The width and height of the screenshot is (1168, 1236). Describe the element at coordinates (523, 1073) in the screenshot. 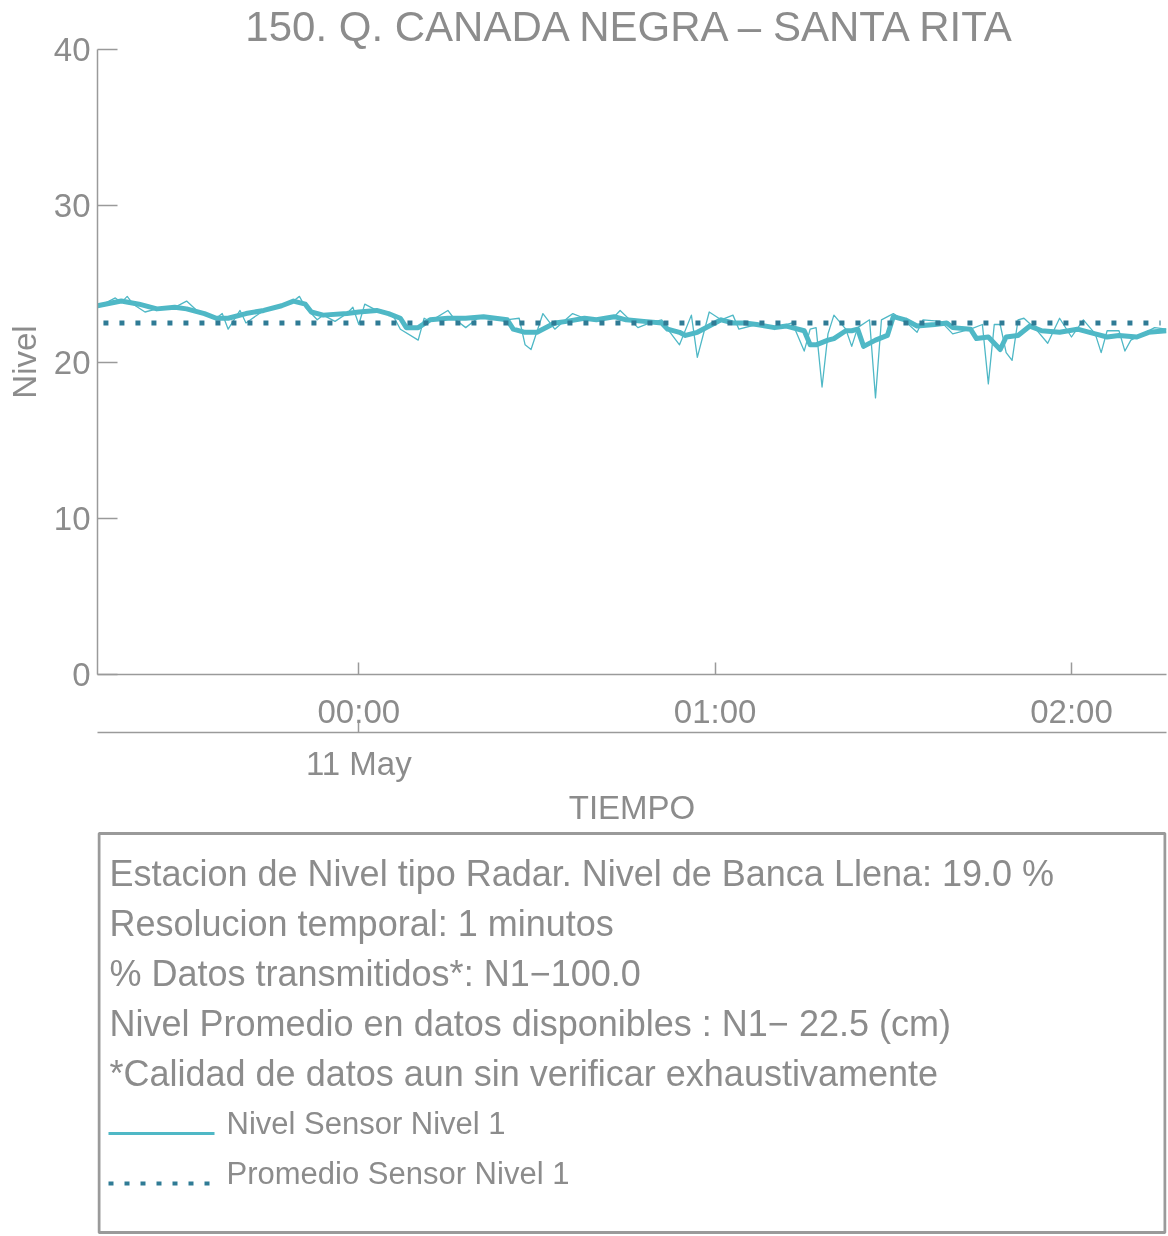

I see `text: *Calidad de datos aun sin verificar exhaustivamente` at that location.